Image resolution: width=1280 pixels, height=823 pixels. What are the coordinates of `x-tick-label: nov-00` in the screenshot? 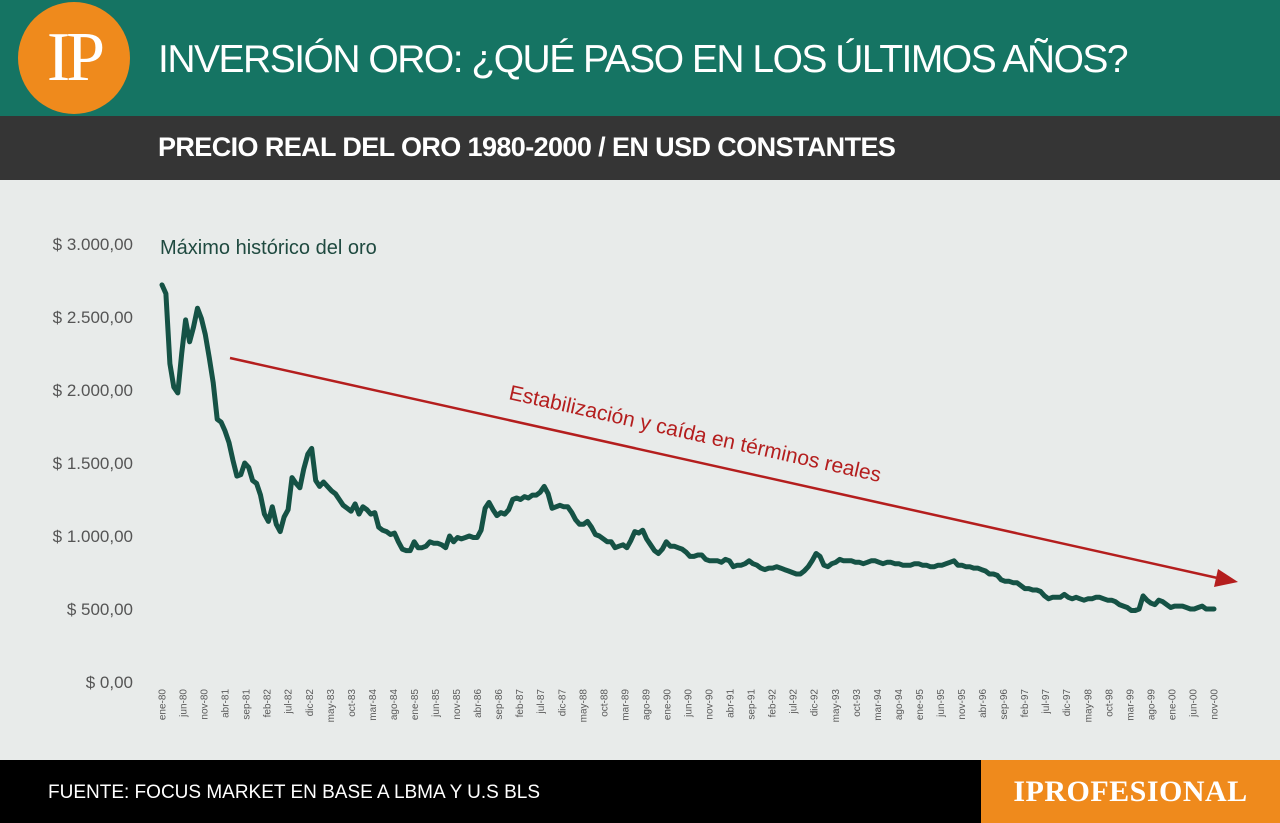 It's located at (1215, 704).